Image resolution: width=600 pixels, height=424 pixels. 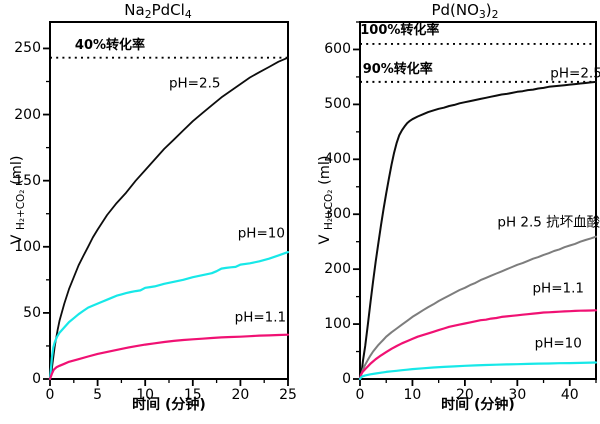 I want to click on conversion-threshold-label: 90%转化率, so click(x=397, y=70).